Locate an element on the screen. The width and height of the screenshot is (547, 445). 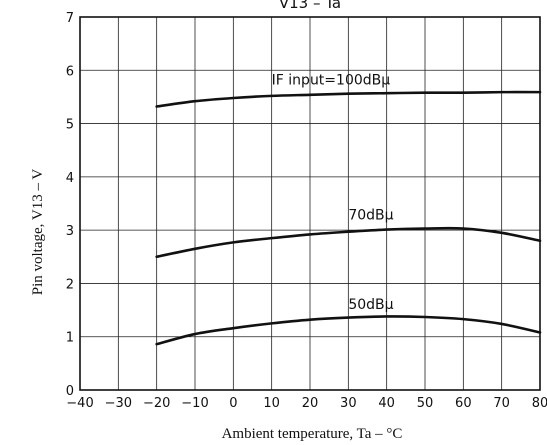
x-tick-labels: −40 −30 −20 −10 0 10 20 30 40 50 60 70 80 is located at coordinates (306, 403).